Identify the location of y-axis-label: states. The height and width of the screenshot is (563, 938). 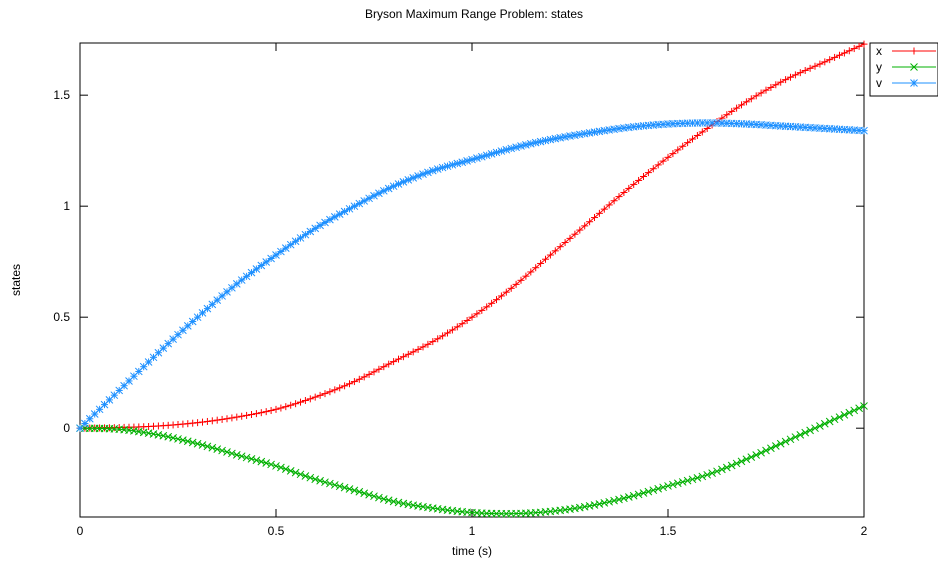
(16, 280).